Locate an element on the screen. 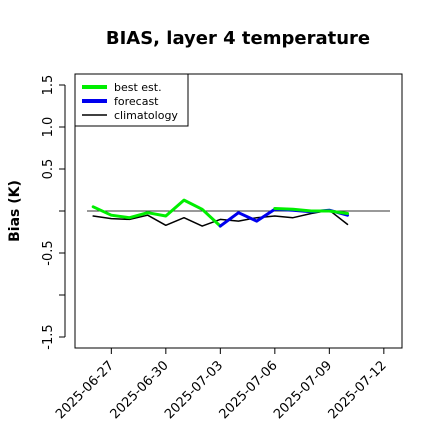 Image resolution: width=440 pixels, height=444 pixels. y-axis: -1.5 -0.5 0.5 1.0 1.5 is located at coordinates (53, 212).